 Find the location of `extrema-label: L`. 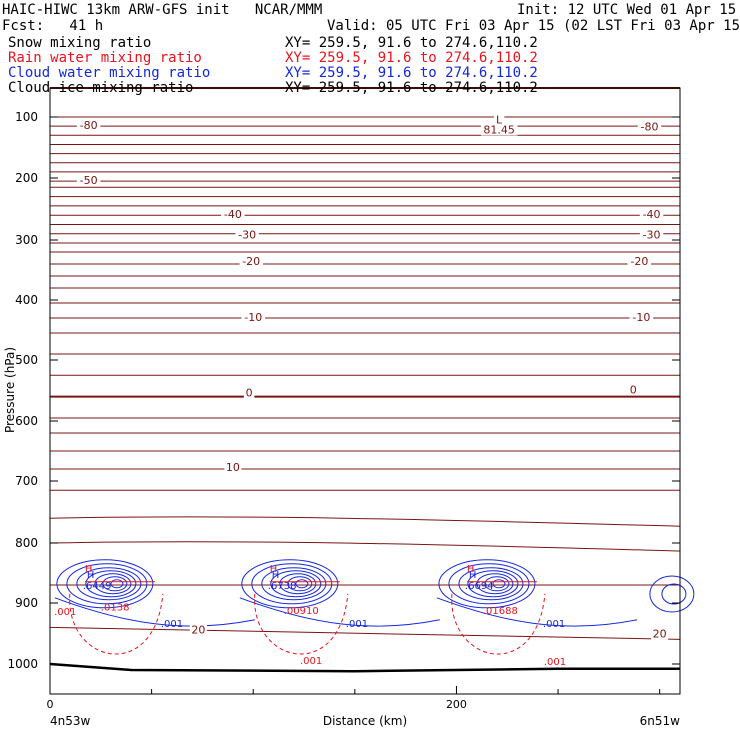

extrema-label: L is located at coordinates (499, 120).